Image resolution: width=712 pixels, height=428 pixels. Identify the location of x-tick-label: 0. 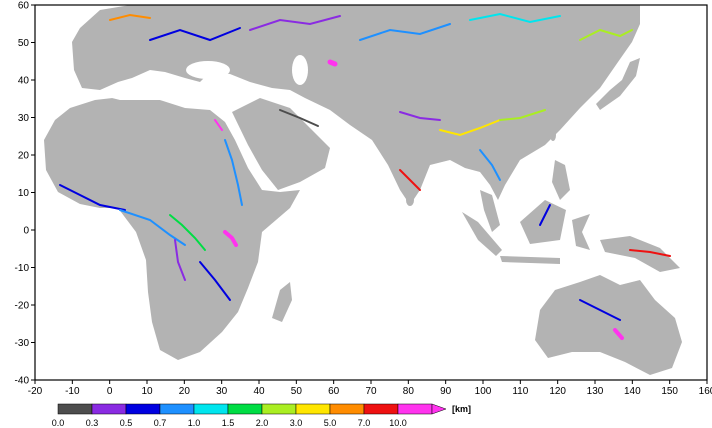
(110, 391).